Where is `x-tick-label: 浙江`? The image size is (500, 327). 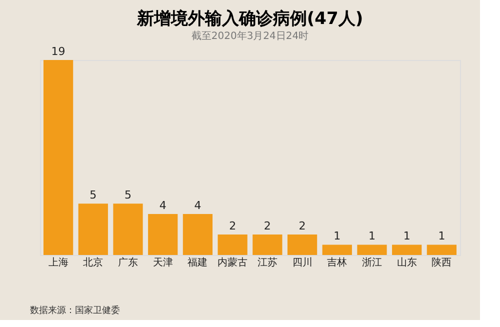
x-tick-label: 浙江 is located at coordinates (372, 262).